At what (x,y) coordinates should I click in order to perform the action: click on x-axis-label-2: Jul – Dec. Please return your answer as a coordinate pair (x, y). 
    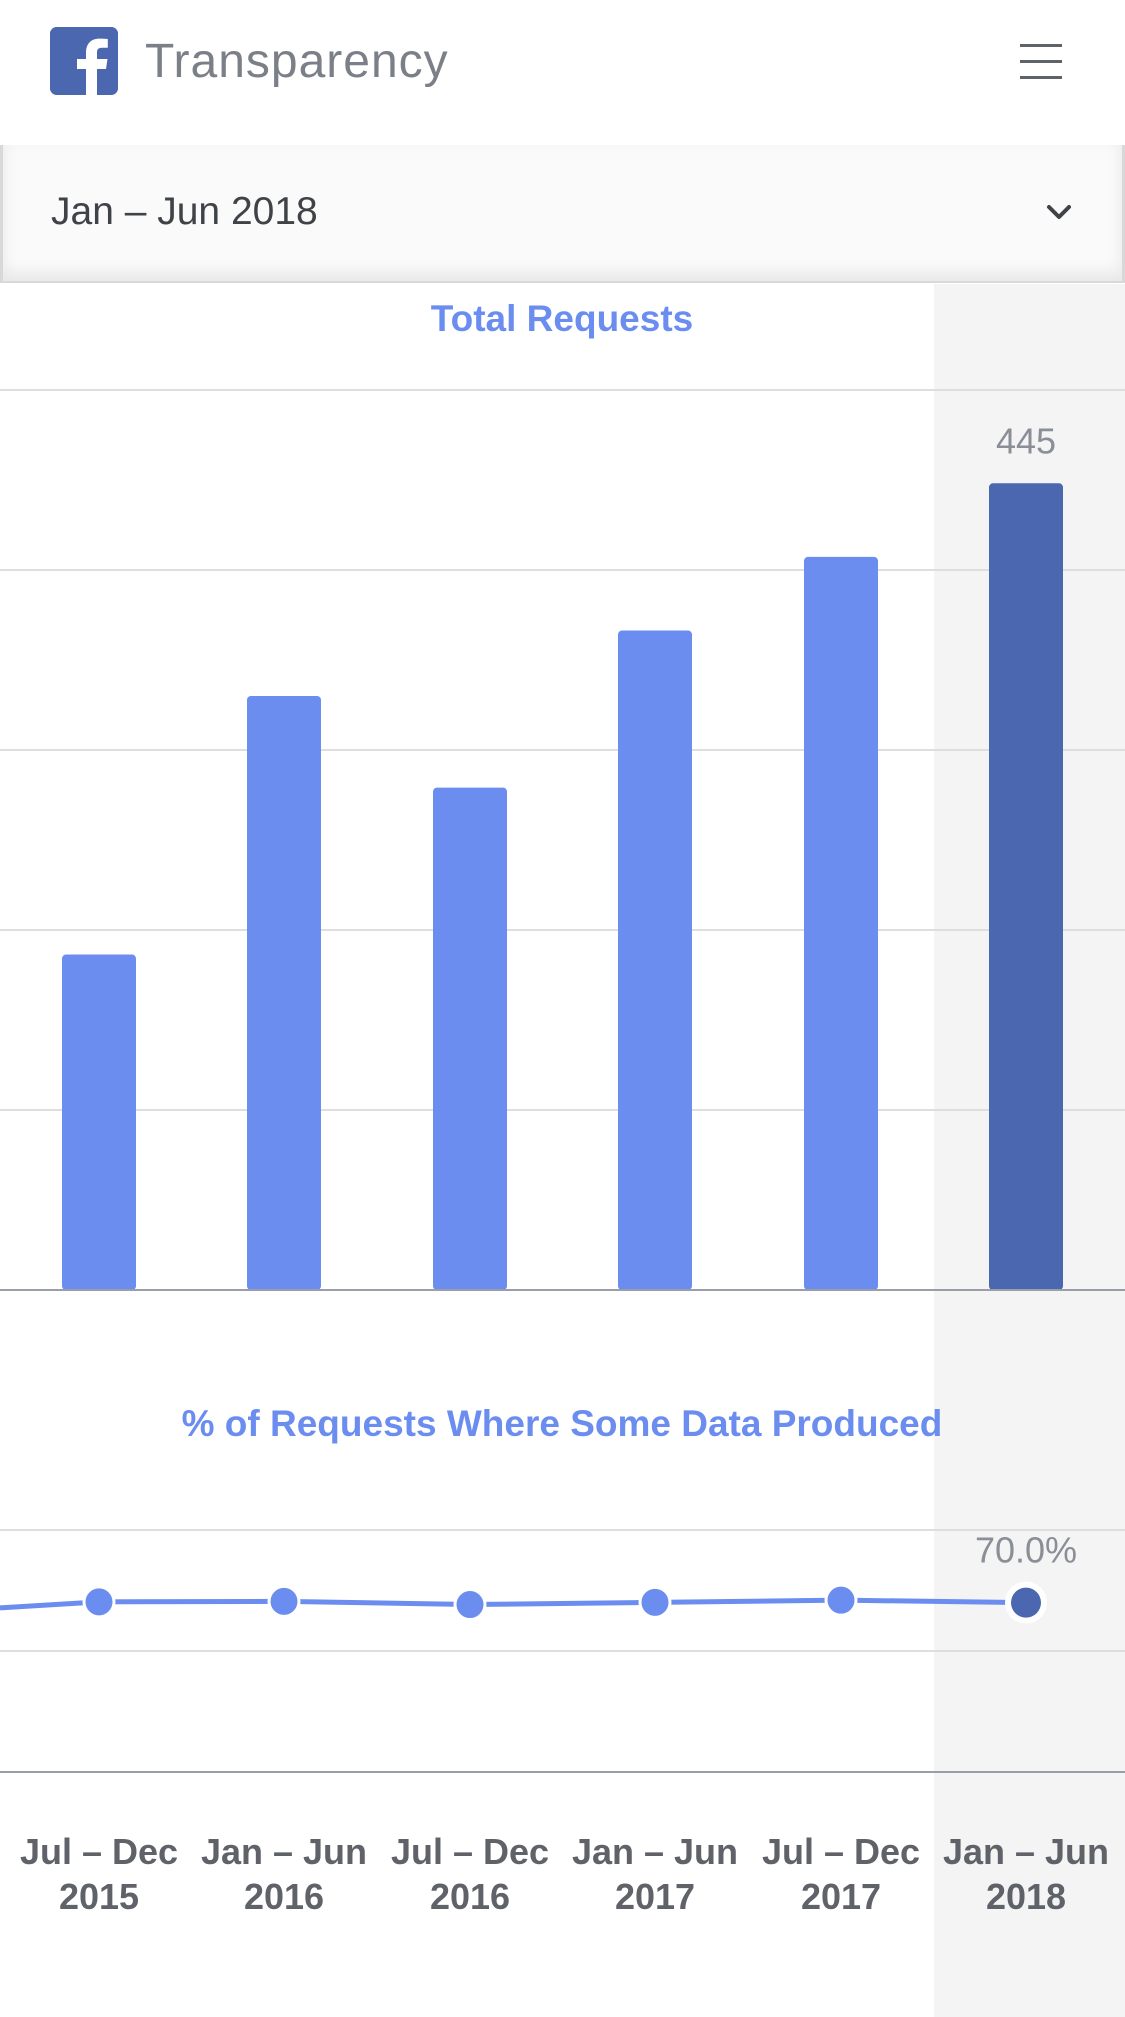
    Looking at the image, I should click on (470, 1851).